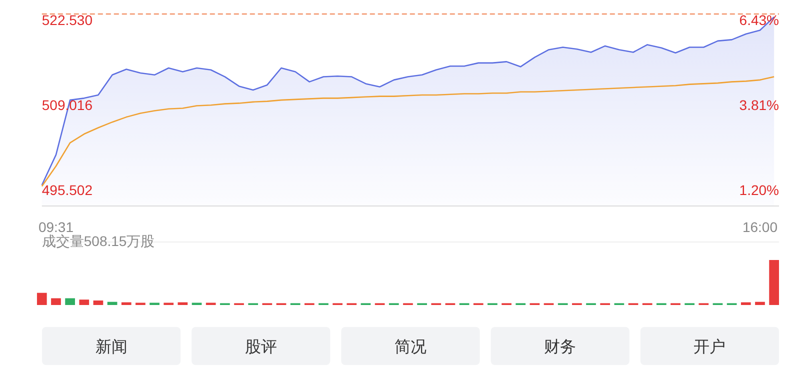 The width and height of the screenshot is (807, 376). Describe the element at coordinates (560, 347) in the screenshot. I see `text: 财务` at that location.